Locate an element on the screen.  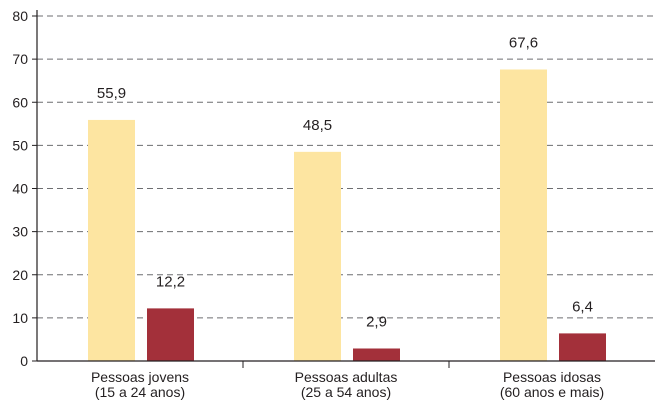
data-label-1-3: 67,6 is located at coordinates (523, 42).